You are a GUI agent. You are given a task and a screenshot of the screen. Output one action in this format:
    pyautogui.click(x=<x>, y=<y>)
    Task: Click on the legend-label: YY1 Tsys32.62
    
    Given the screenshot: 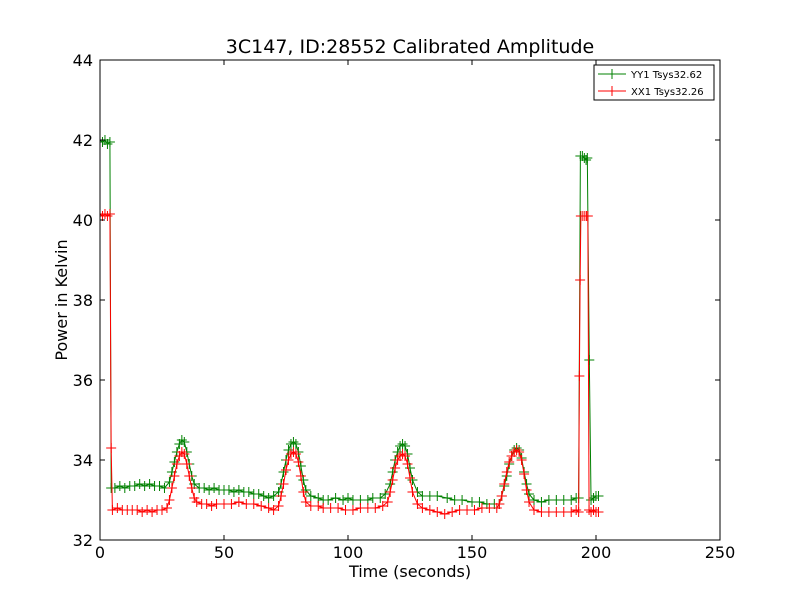 What is the action you would take?
    pyautogui.click(x=666, y=75)
    